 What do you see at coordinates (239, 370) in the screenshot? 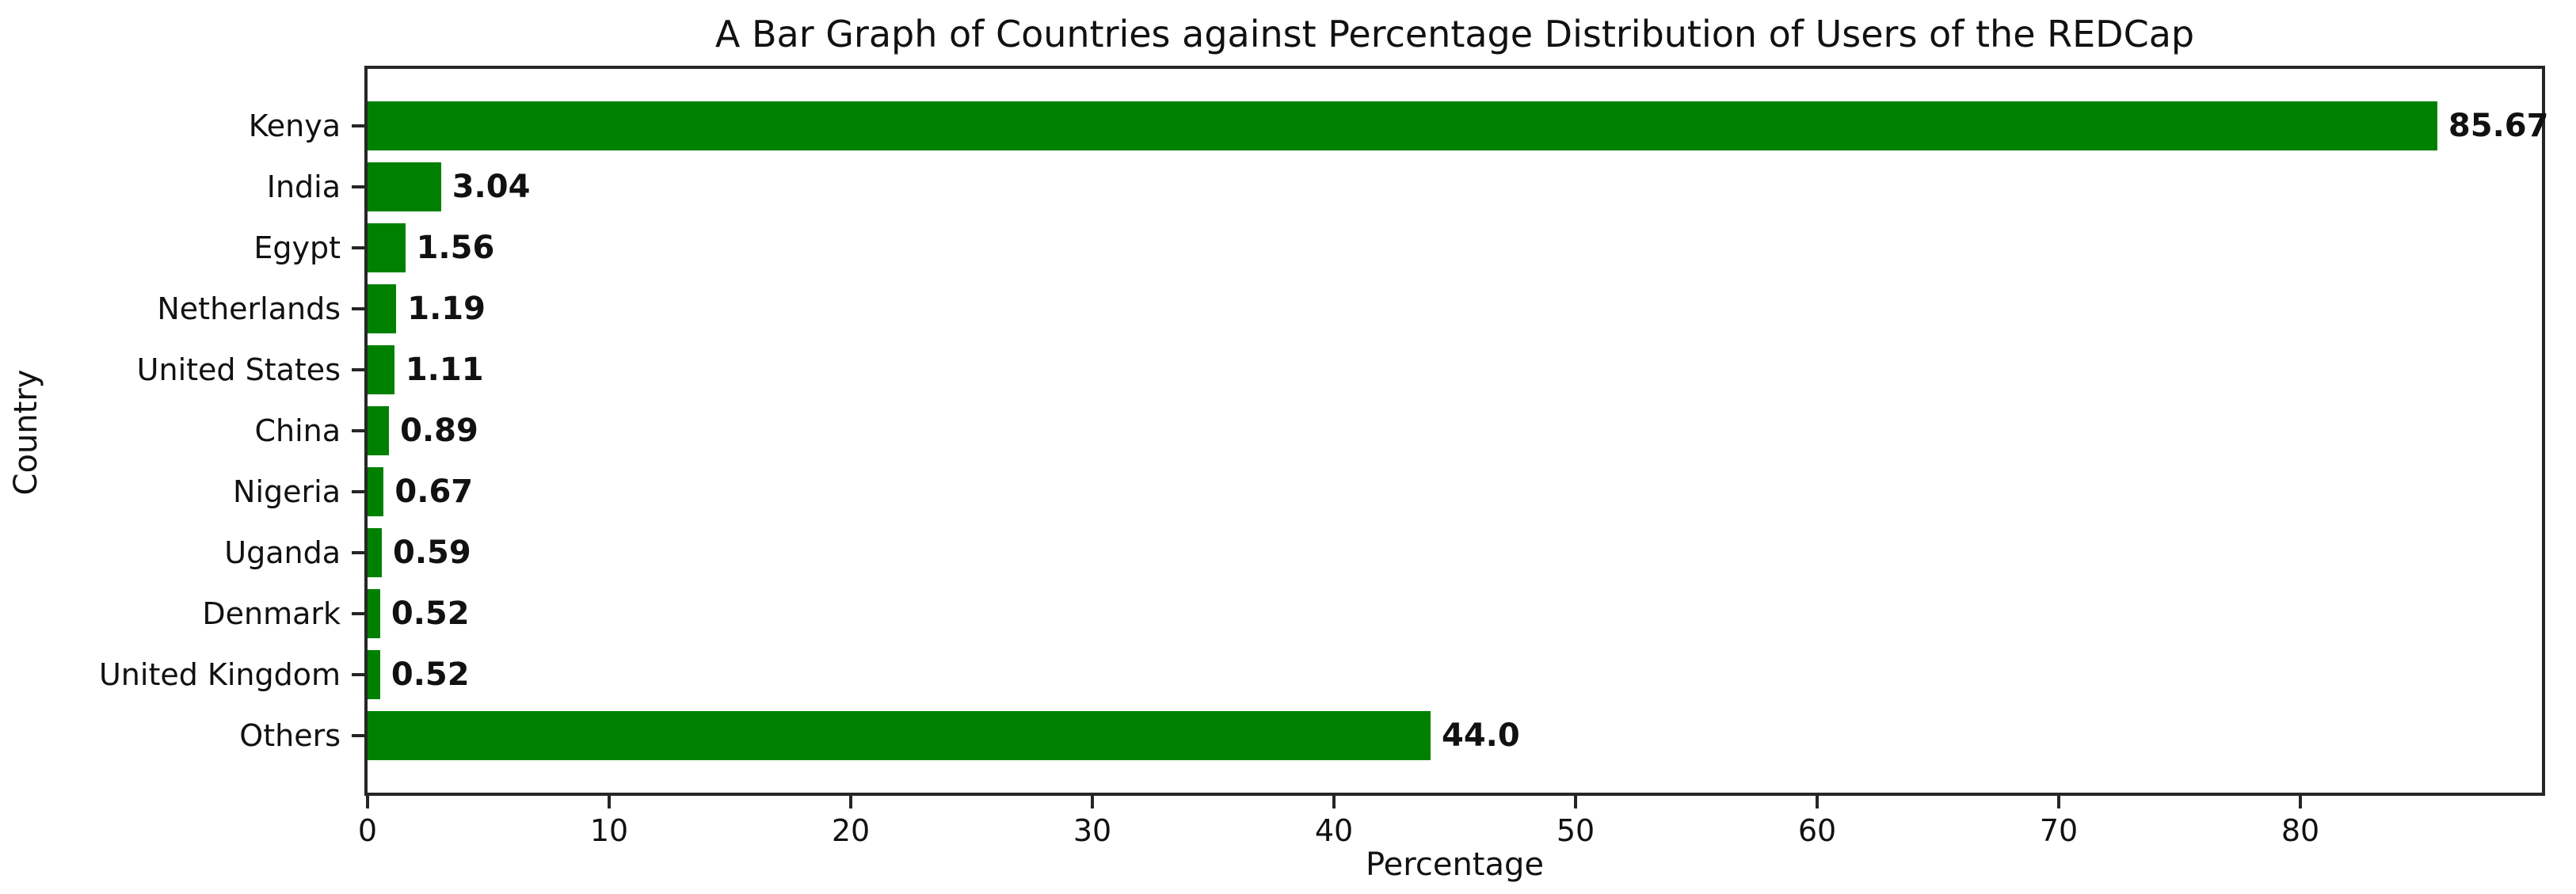
I see `y-tick-label-united-states: United States` at bounding box center [239, 370].